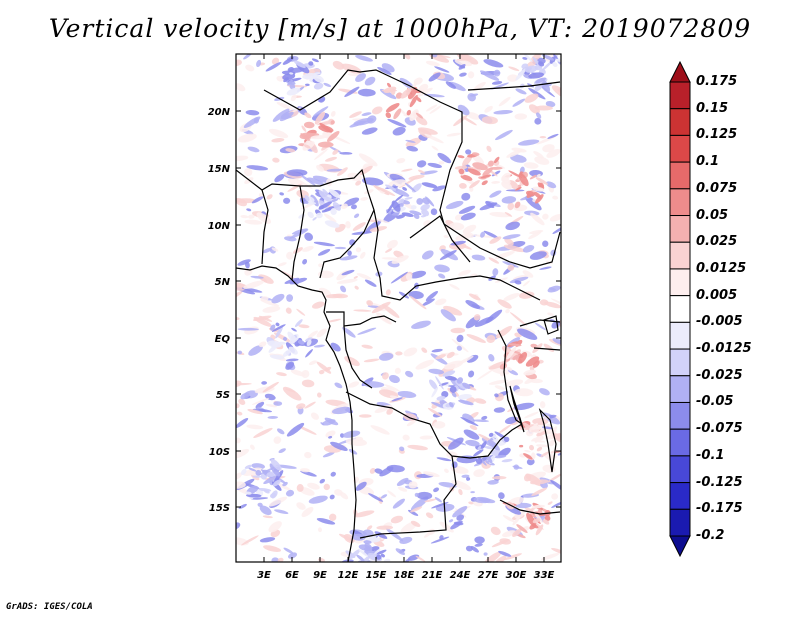 This screenshot has width=800, height=618. Describe the element at coordinates (710, 455) in the screenshot. I see `colorbar-label: -0.1` at that location.